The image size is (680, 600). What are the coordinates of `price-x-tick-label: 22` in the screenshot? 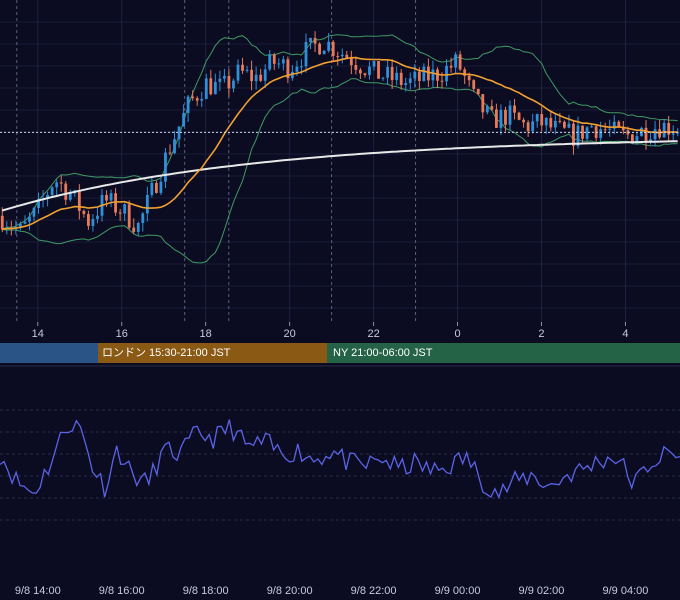 It's located at (373, 334).